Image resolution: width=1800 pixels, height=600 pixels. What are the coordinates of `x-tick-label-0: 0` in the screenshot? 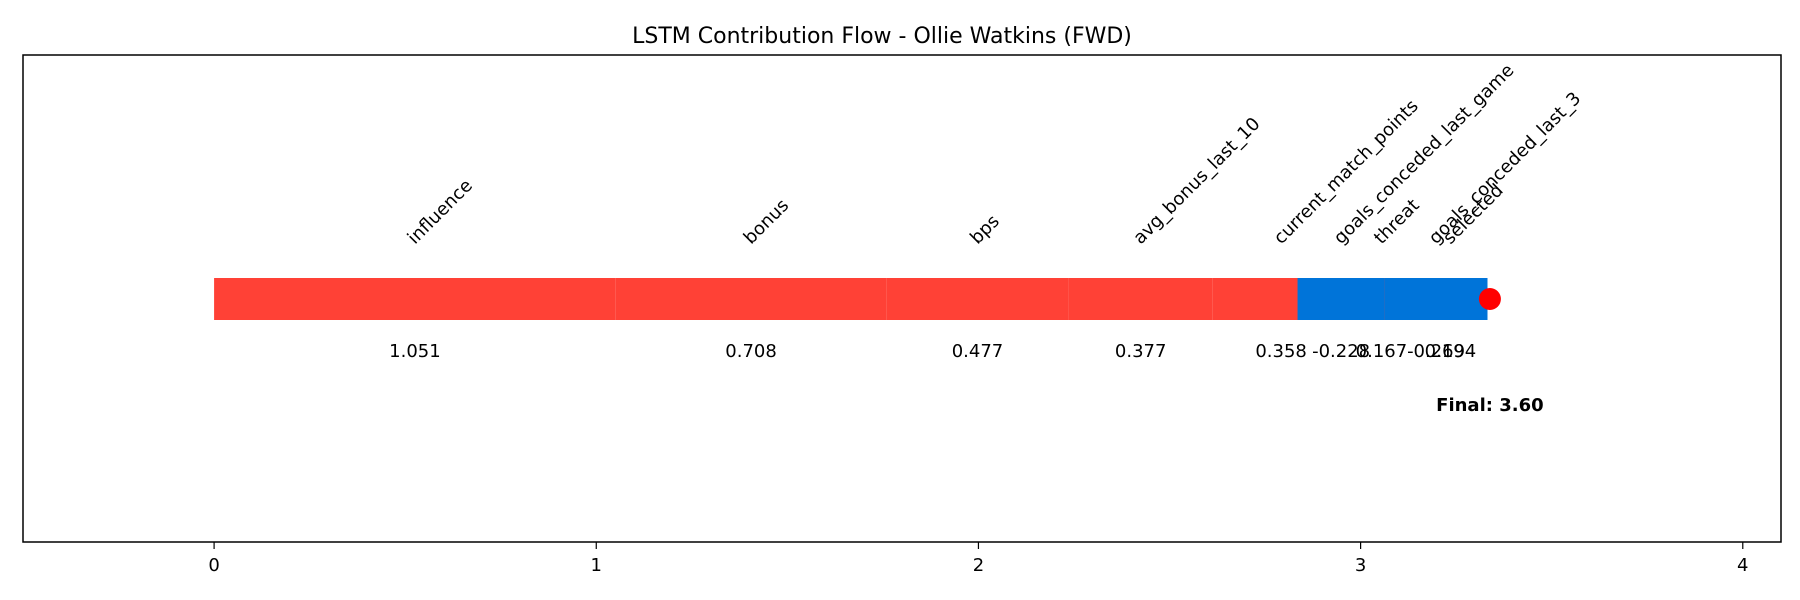 It's located at (213, 565).